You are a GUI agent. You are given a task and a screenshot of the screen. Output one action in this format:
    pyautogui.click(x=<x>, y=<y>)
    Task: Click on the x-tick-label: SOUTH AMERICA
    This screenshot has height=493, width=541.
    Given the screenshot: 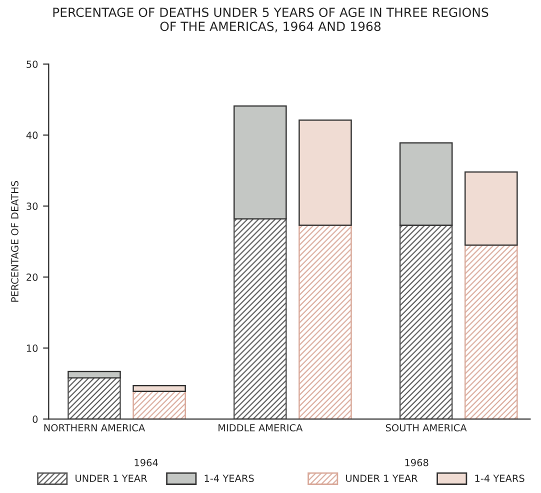 What is the action you would take?
    pyautogui.click(x=426, y=428)
    